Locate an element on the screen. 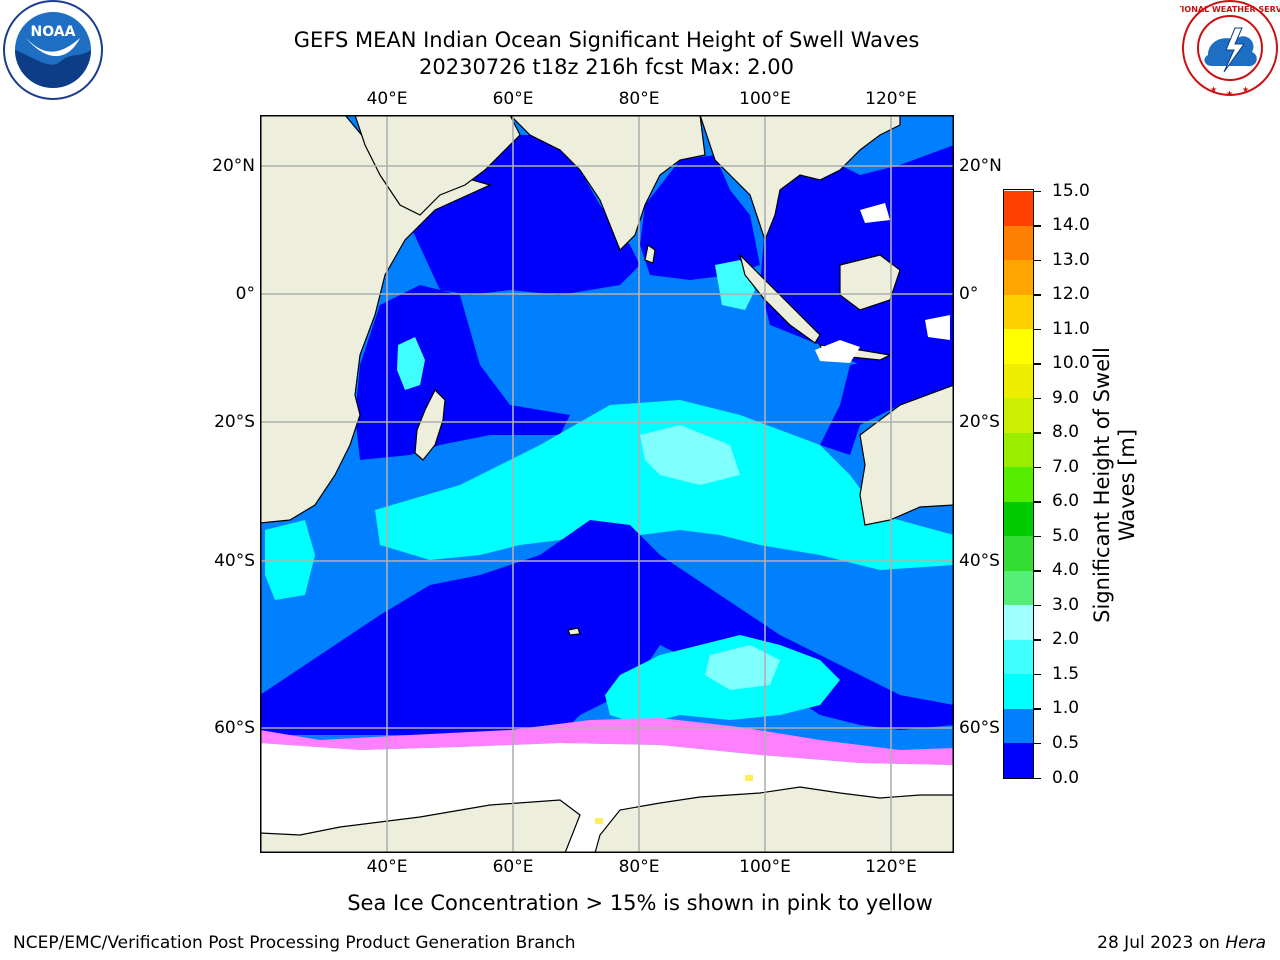 The height and width of the screenshot is (960, 1280). colorbar-label-line1: Significant Height of Swell is located at coordinates (1102, 485).